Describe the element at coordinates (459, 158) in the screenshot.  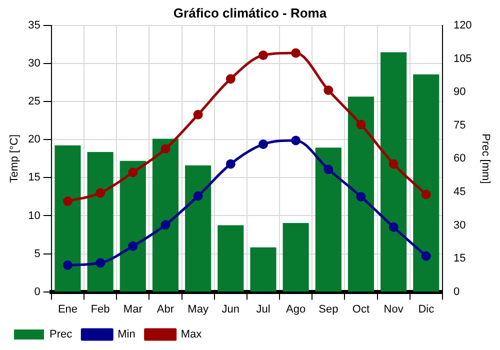
I see `y2-tick-label: 60` at that location.